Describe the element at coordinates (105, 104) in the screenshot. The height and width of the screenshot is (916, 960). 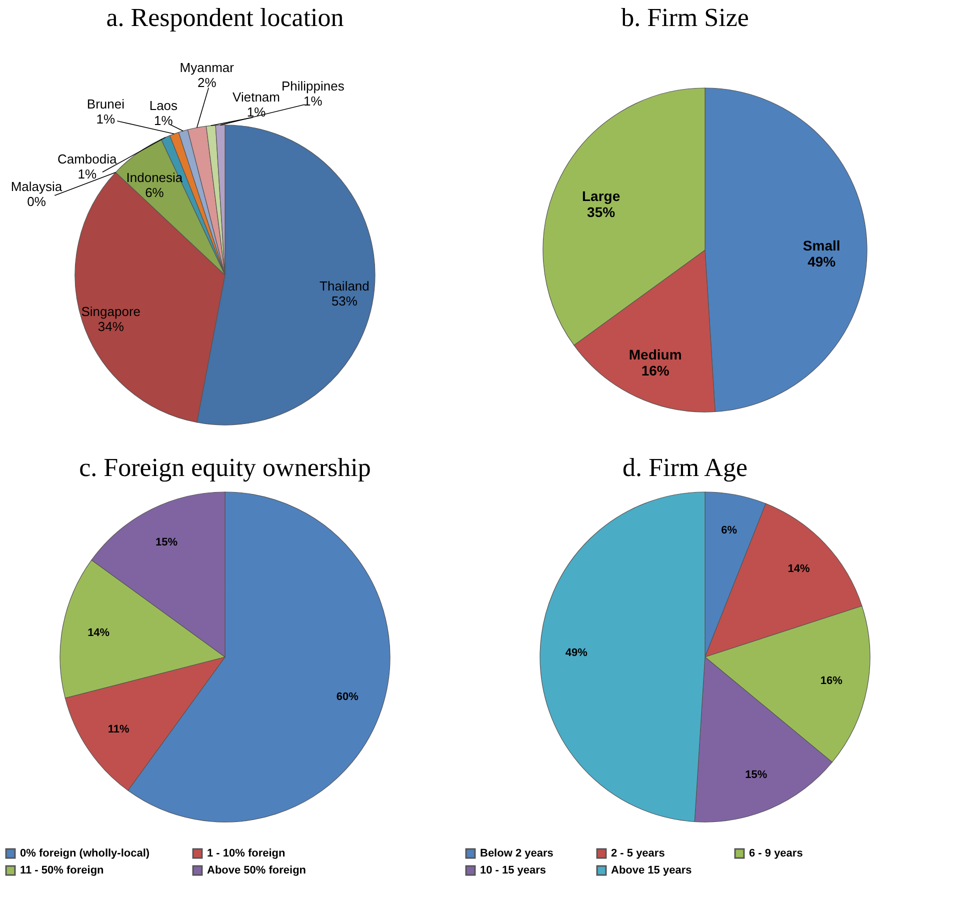
I see `slice-label: Brunei` at that location.